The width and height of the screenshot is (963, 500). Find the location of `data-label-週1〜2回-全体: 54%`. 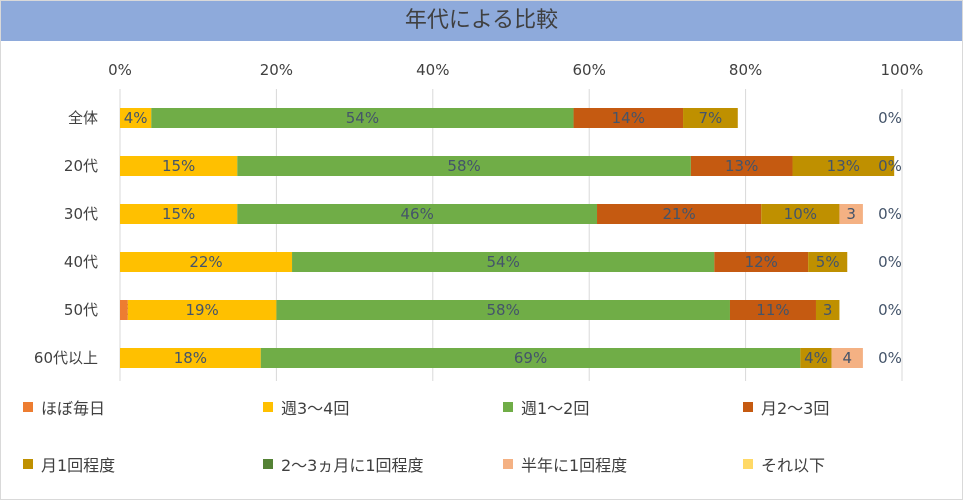

data-label-週1〜2回-全体: 54% is located at coordinates (362, 118).